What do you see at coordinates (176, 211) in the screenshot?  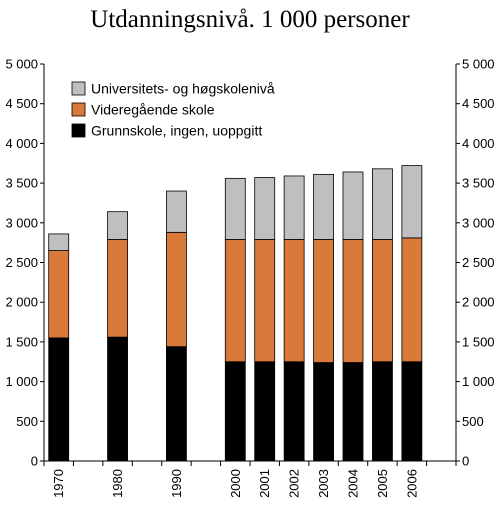 I see `bar-segment-1990-s2` at bounding box center [176, 211].